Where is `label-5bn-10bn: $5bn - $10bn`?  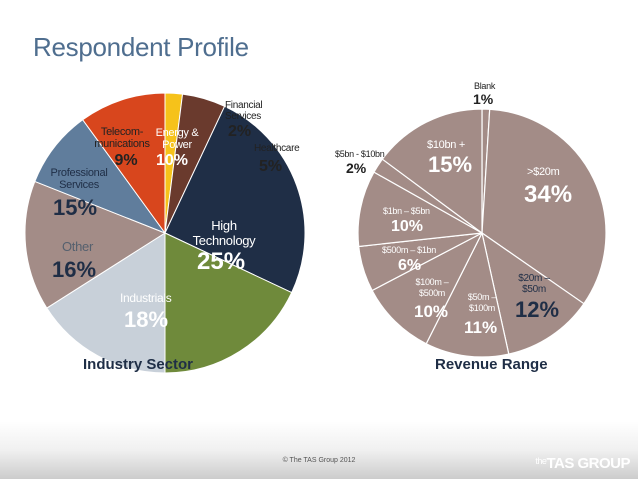 label-5bn-10bn: $5bn - $10bn is located at coordinates (360, 154).